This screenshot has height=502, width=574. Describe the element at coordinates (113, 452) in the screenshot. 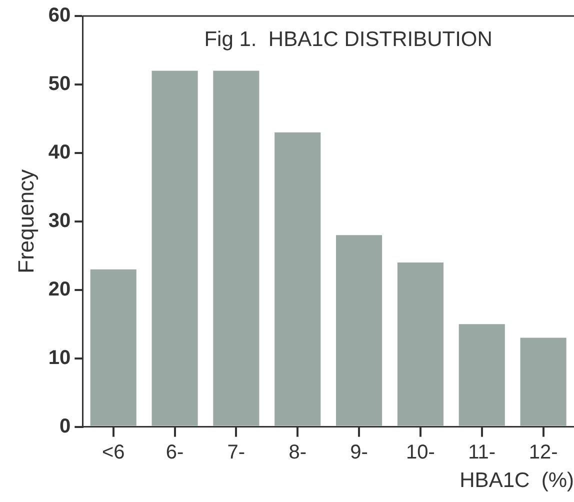

I see `x-tick-label: <6` at that location.